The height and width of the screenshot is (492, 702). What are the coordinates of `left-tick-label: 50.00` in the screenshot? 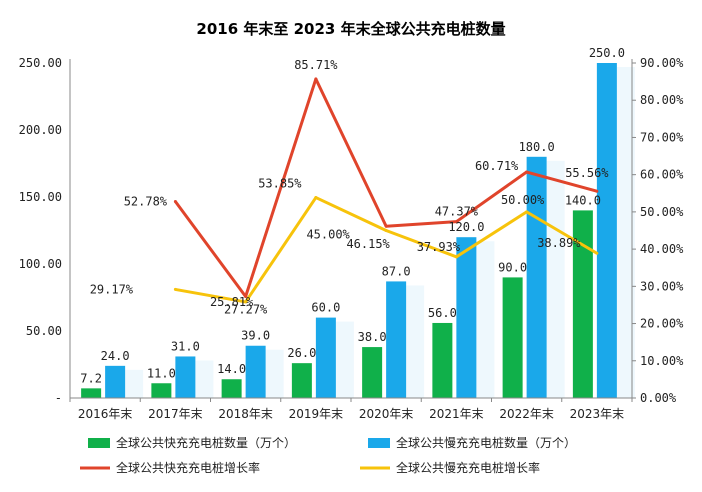 It's located at (44, 331).